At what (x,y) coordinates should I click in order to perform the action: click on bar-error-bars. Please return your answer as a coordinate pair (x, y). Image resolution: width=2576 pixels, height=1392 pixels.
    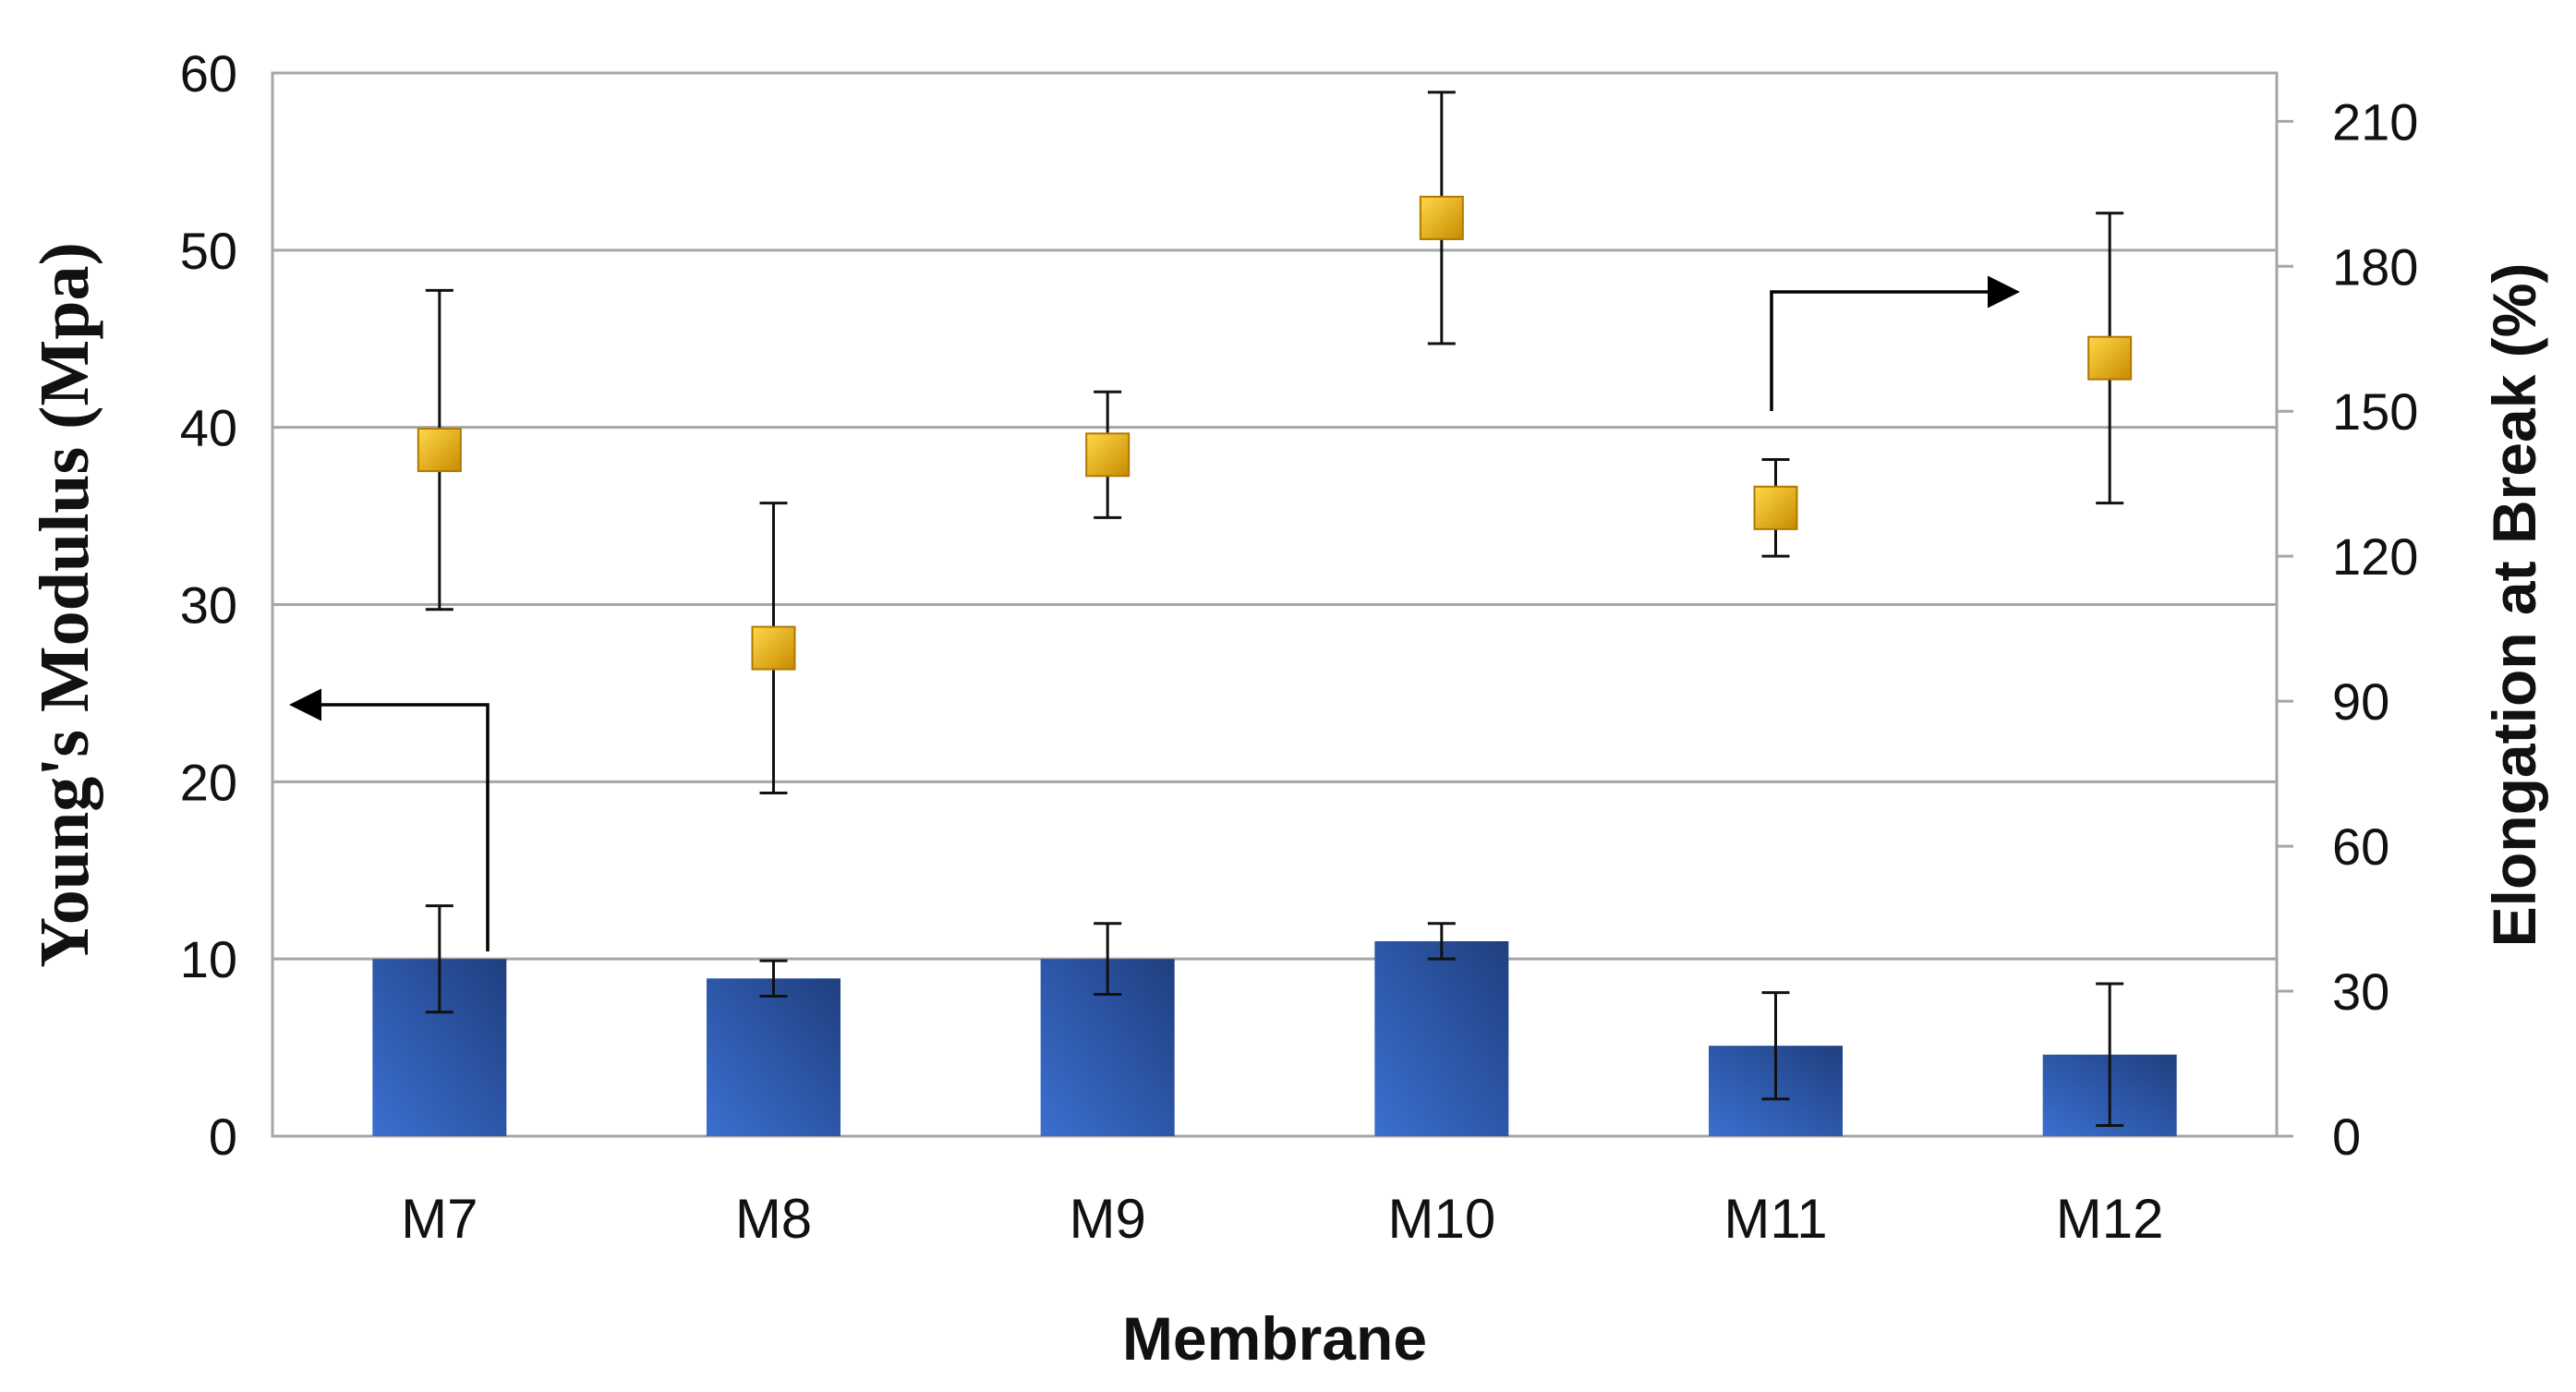
    Looking at the image, I should click on (1274, 1016).